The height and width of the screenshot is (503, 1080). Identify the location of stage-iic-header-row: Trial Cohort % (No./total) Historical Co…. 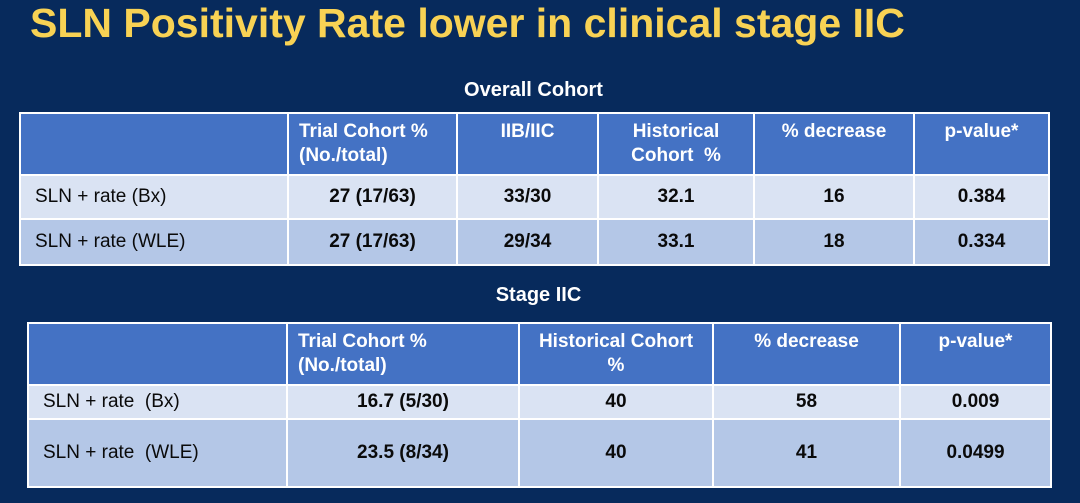
(539, 354).